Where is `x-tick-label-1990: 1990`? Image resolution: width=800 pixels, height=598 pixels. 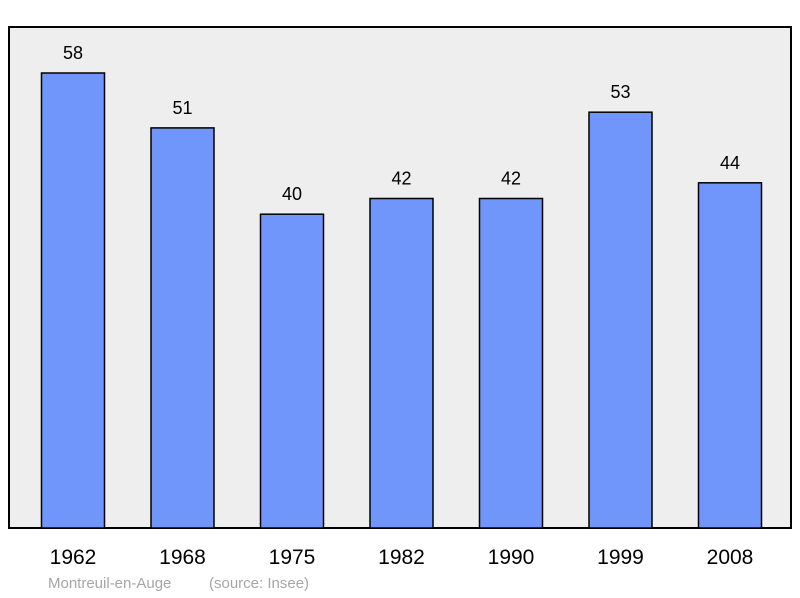 x-tick-label-1990: 1990 is located at coordinates (511, 557).